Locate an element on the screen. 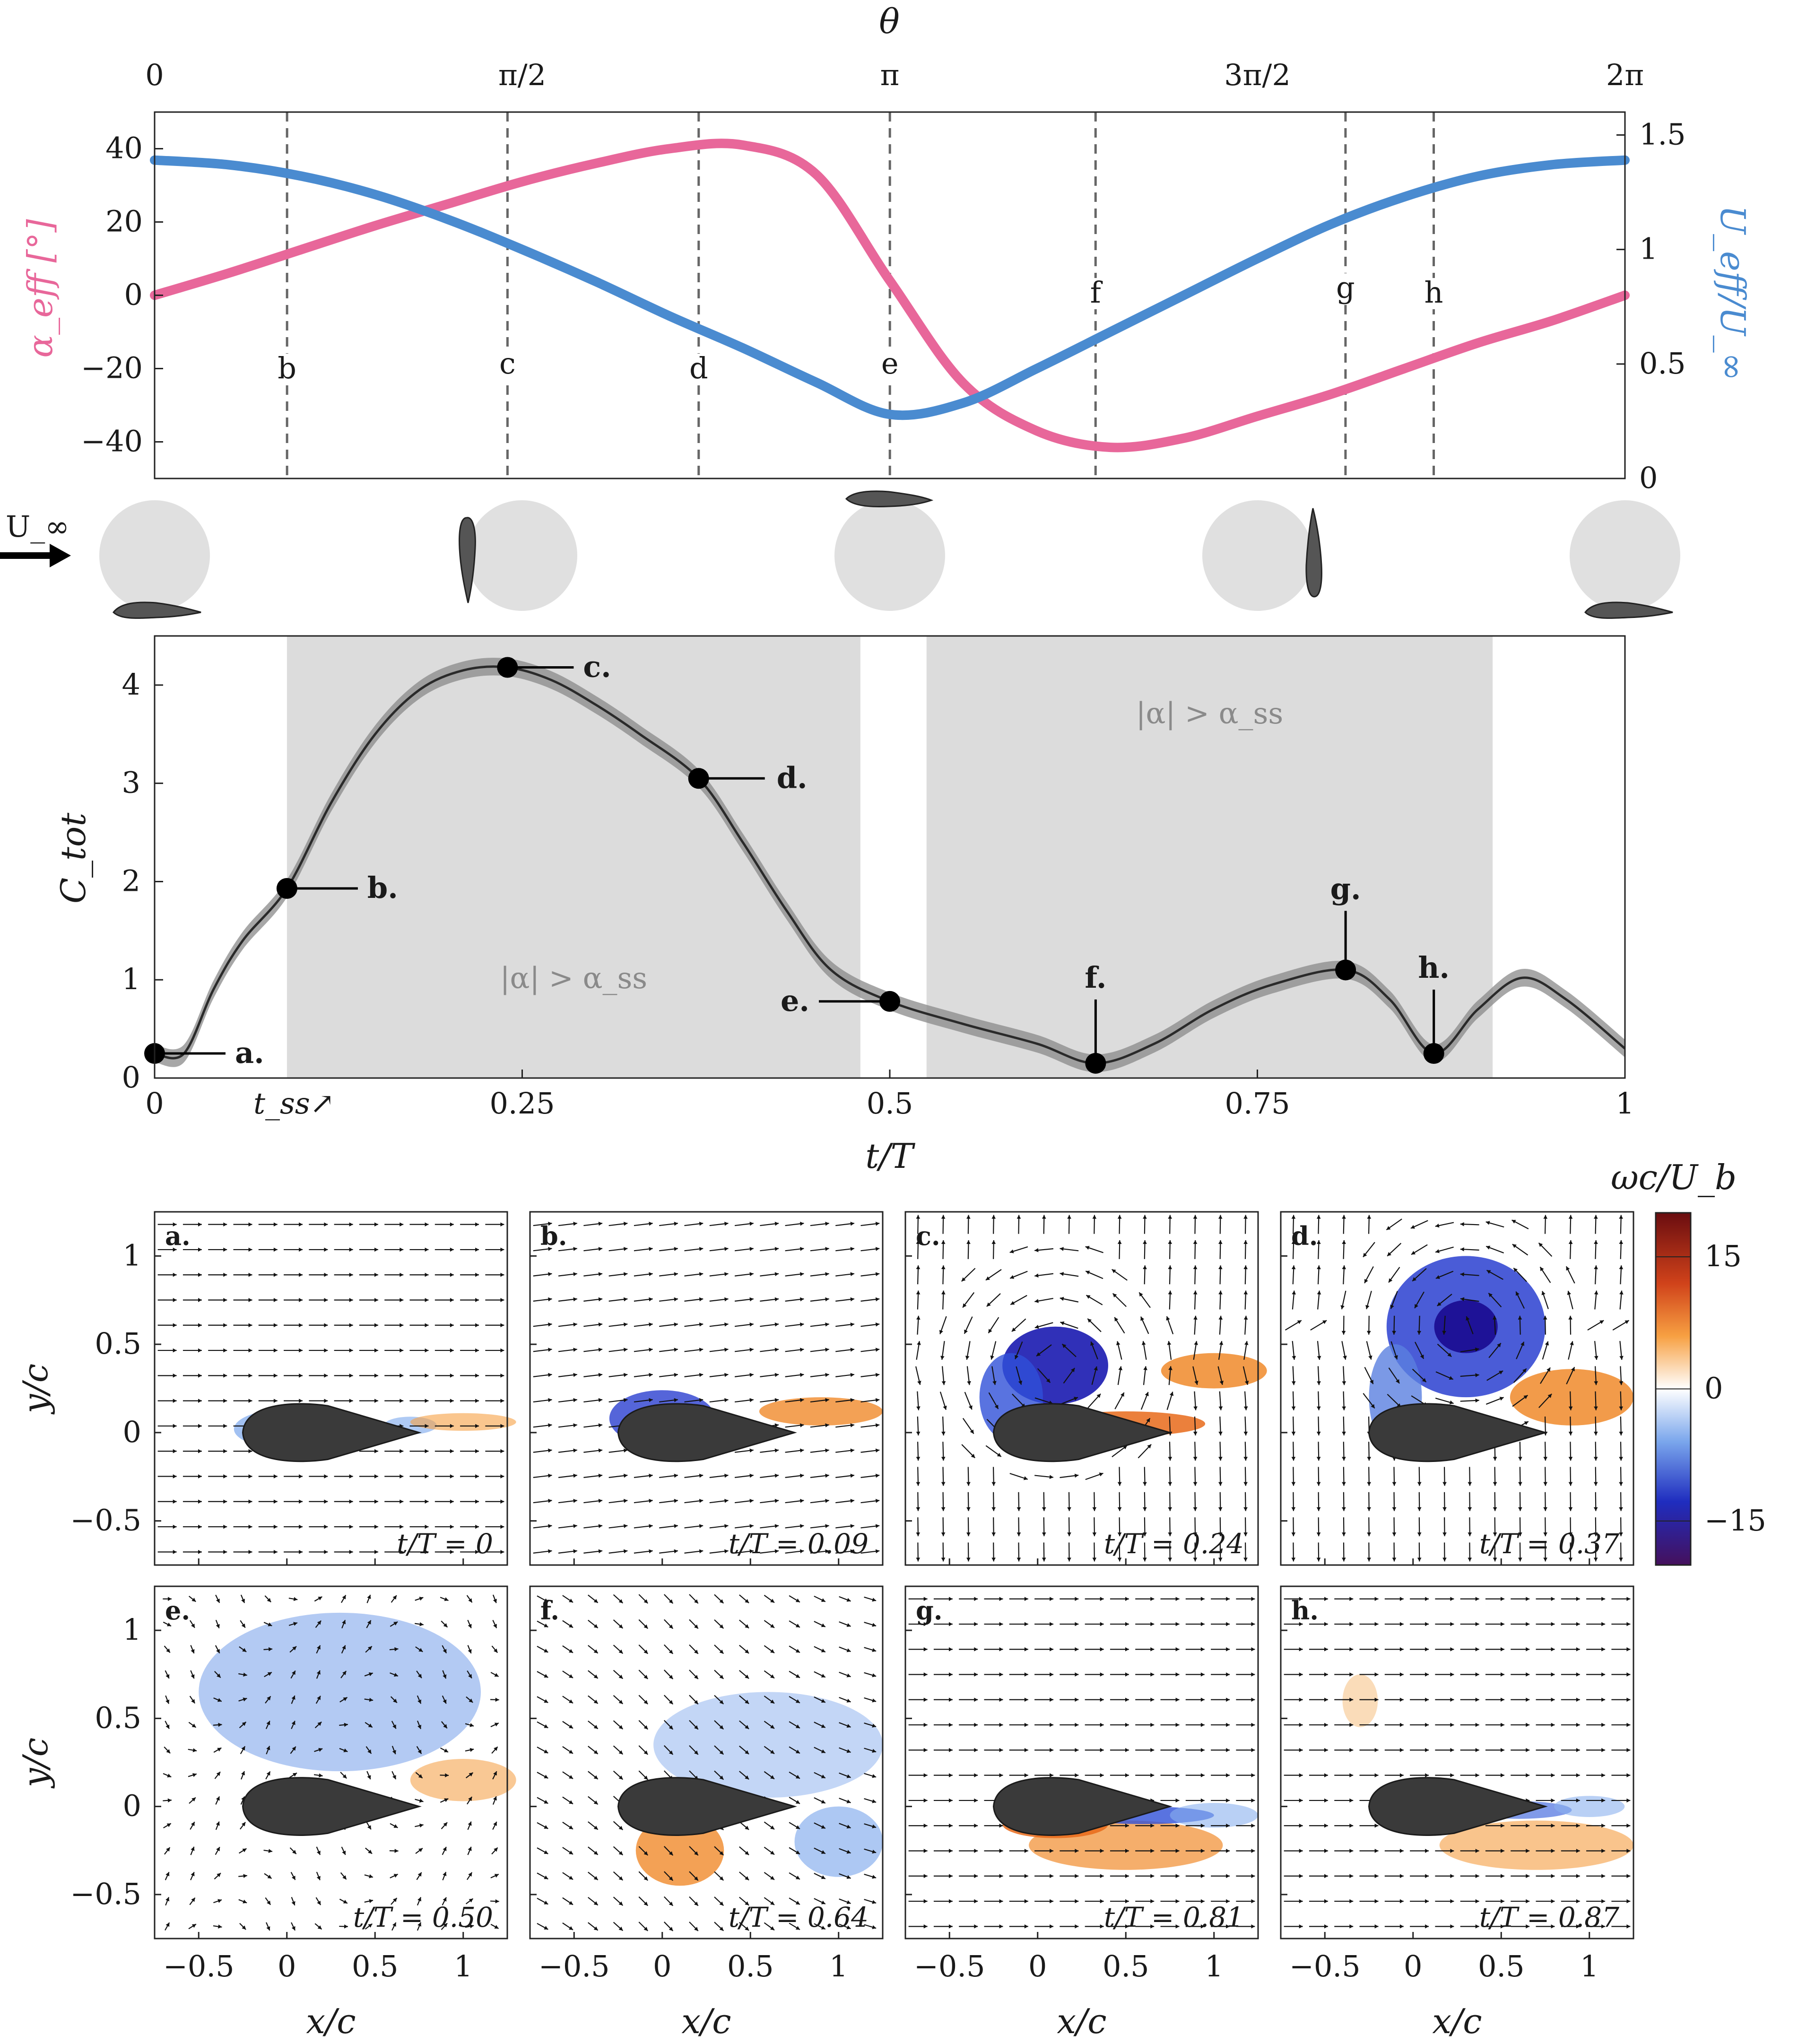 Image resolution: width=1798 pixels, height=2044 pixels. ctot-point is located at coordinates (1346, 970).